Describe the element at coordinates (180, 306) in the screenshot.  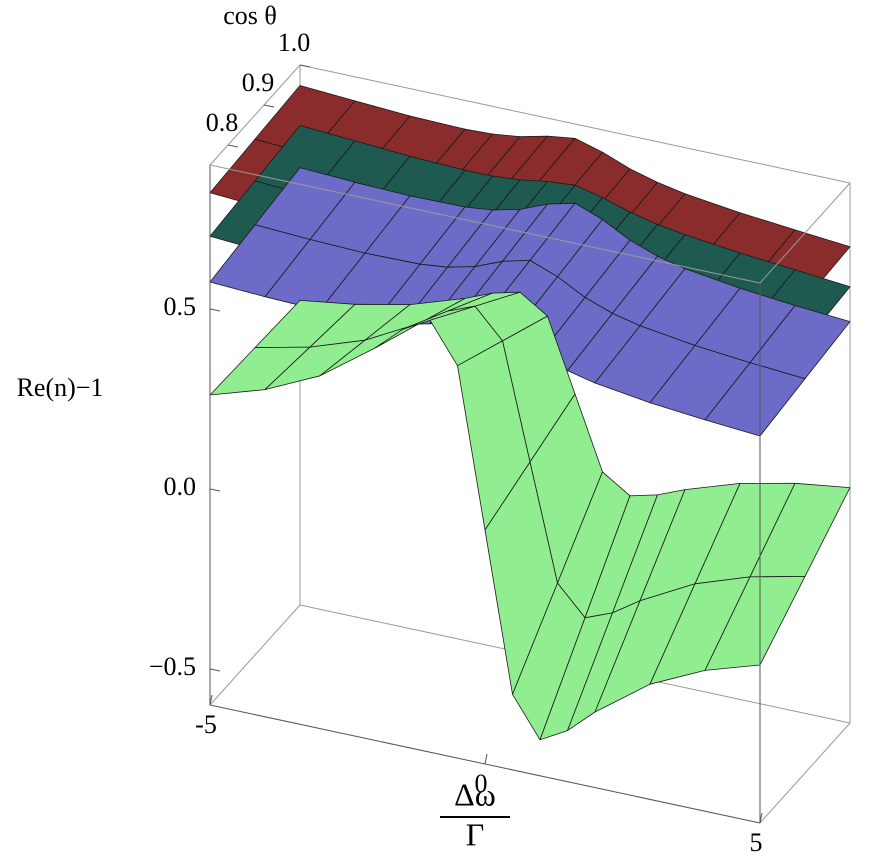
I see `z-tick-label: 0.5` at that location.